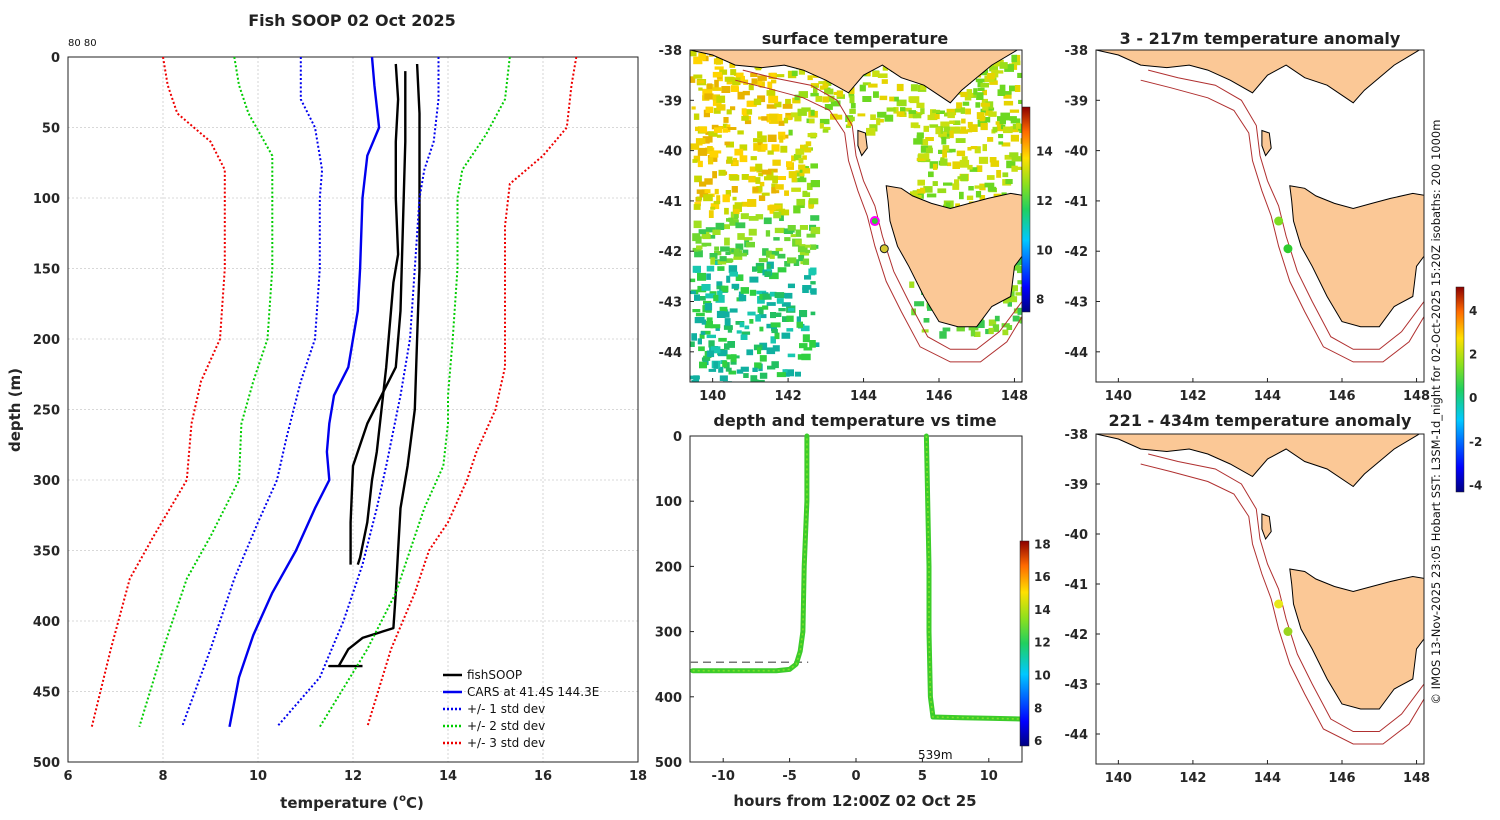 This screenshot has width=1500, height=820. Describe the element at coordinates (1267, 396) in the screenshot. I see `map-xtick: 144` at that location.